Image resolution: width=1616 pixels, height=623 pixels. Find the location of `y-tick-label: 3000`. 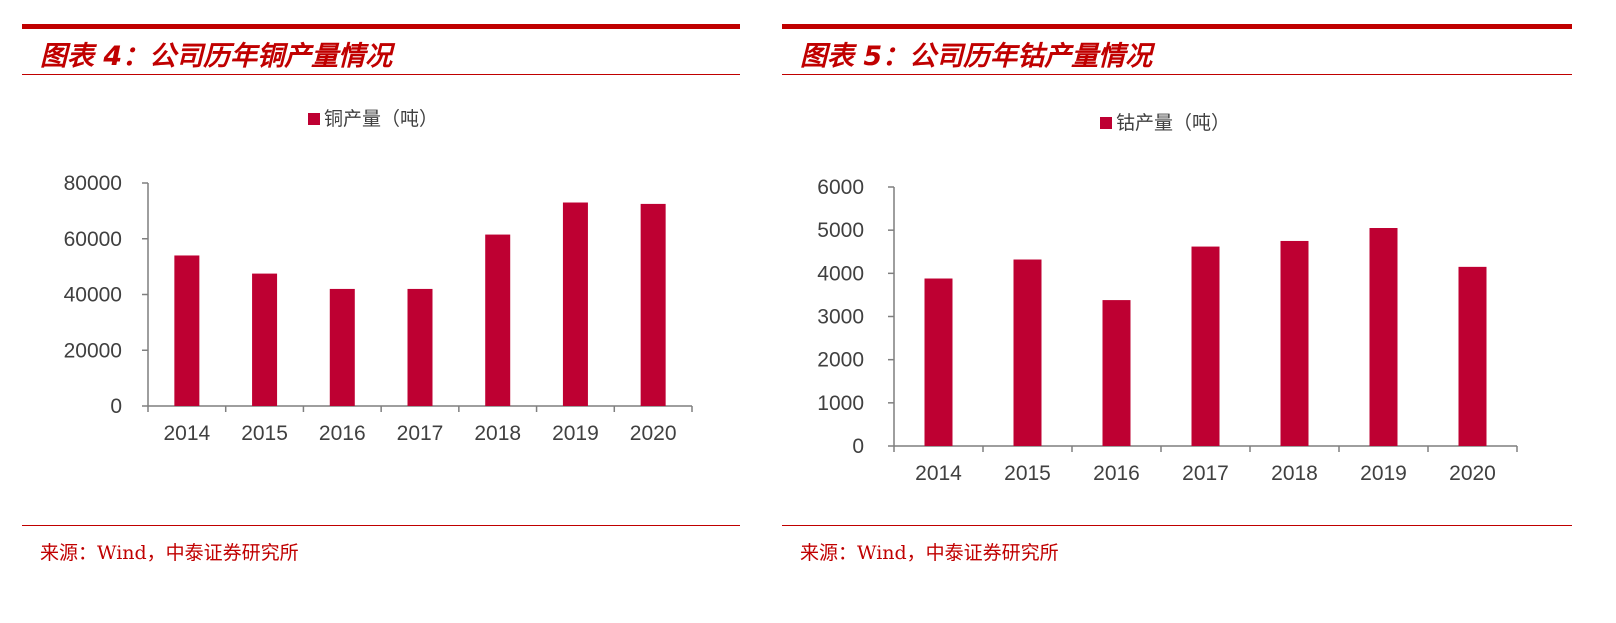

y-tick-label: 3000 is located at coordinates (840, 317).